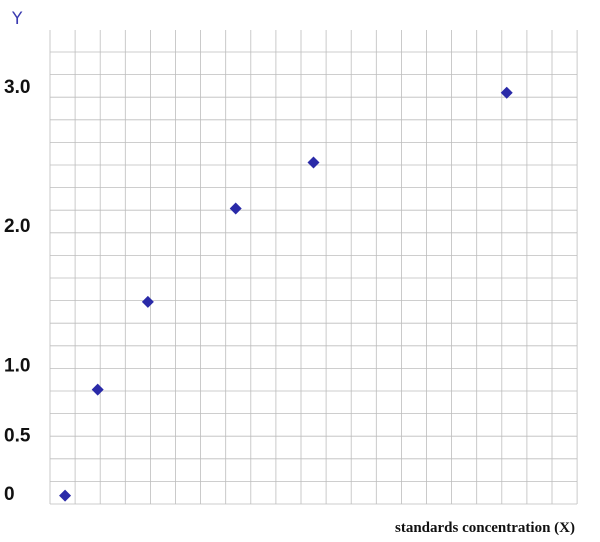  I want to click on y-tick-label: 0, so click(9, 494).